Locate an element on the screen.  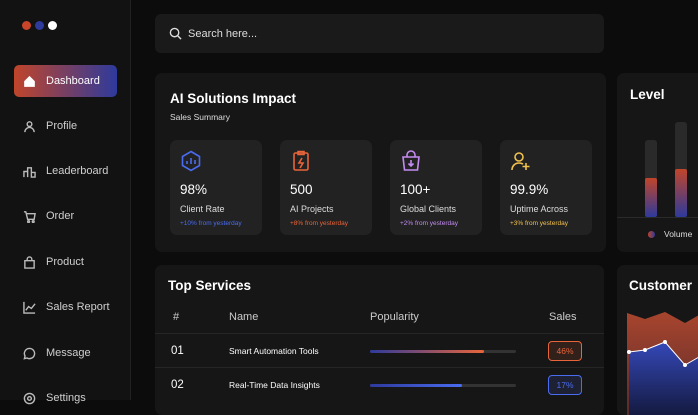
column-header: Name is located at coordinates (244, 317).